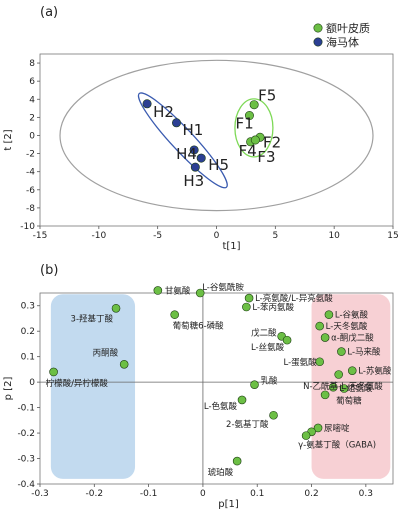 This screenshot has height=512, width=408. What do you see at coordinates (337, 428) in the screenshot?
I see `metabolite-label: 尿嘧啶` at bounding box center [337, 428].